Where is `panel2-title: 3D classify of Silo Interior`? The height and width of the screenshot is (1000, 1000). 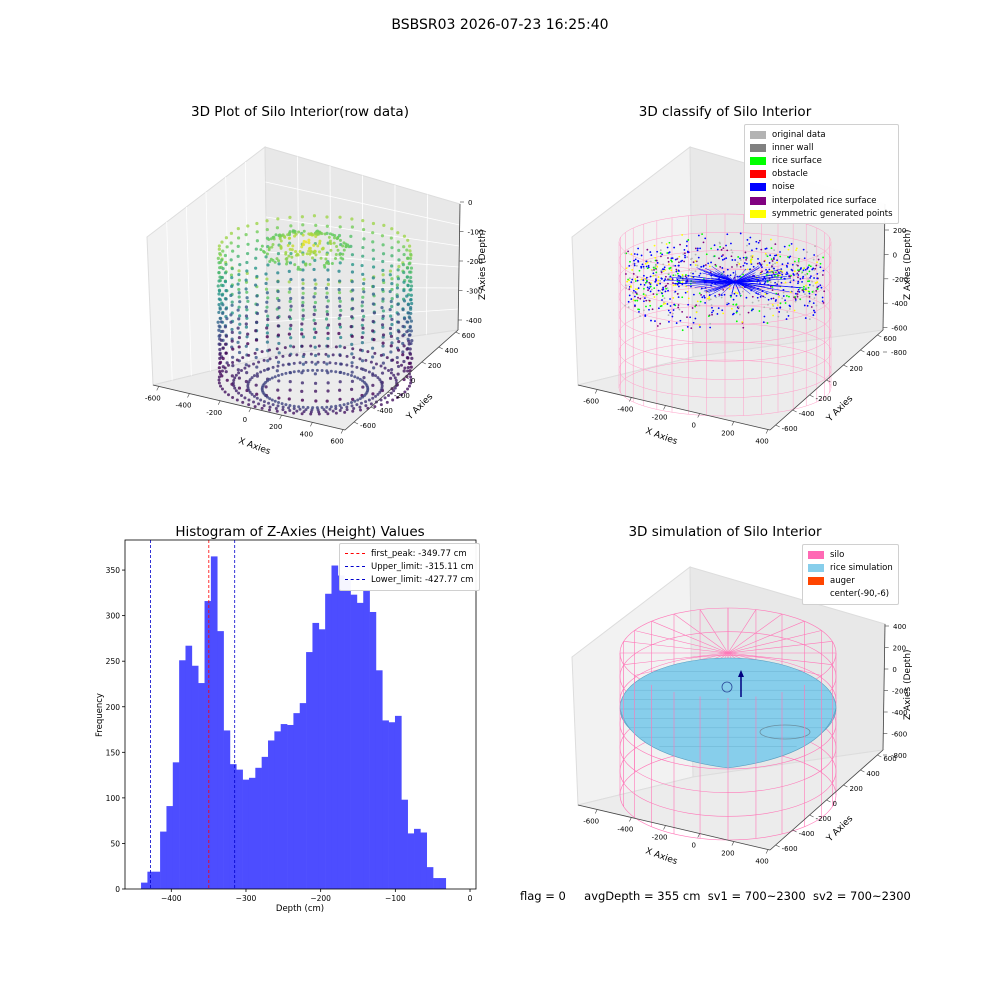
panel2-title: 3D classify of Silo Interior is located at coordinates (725, 112).